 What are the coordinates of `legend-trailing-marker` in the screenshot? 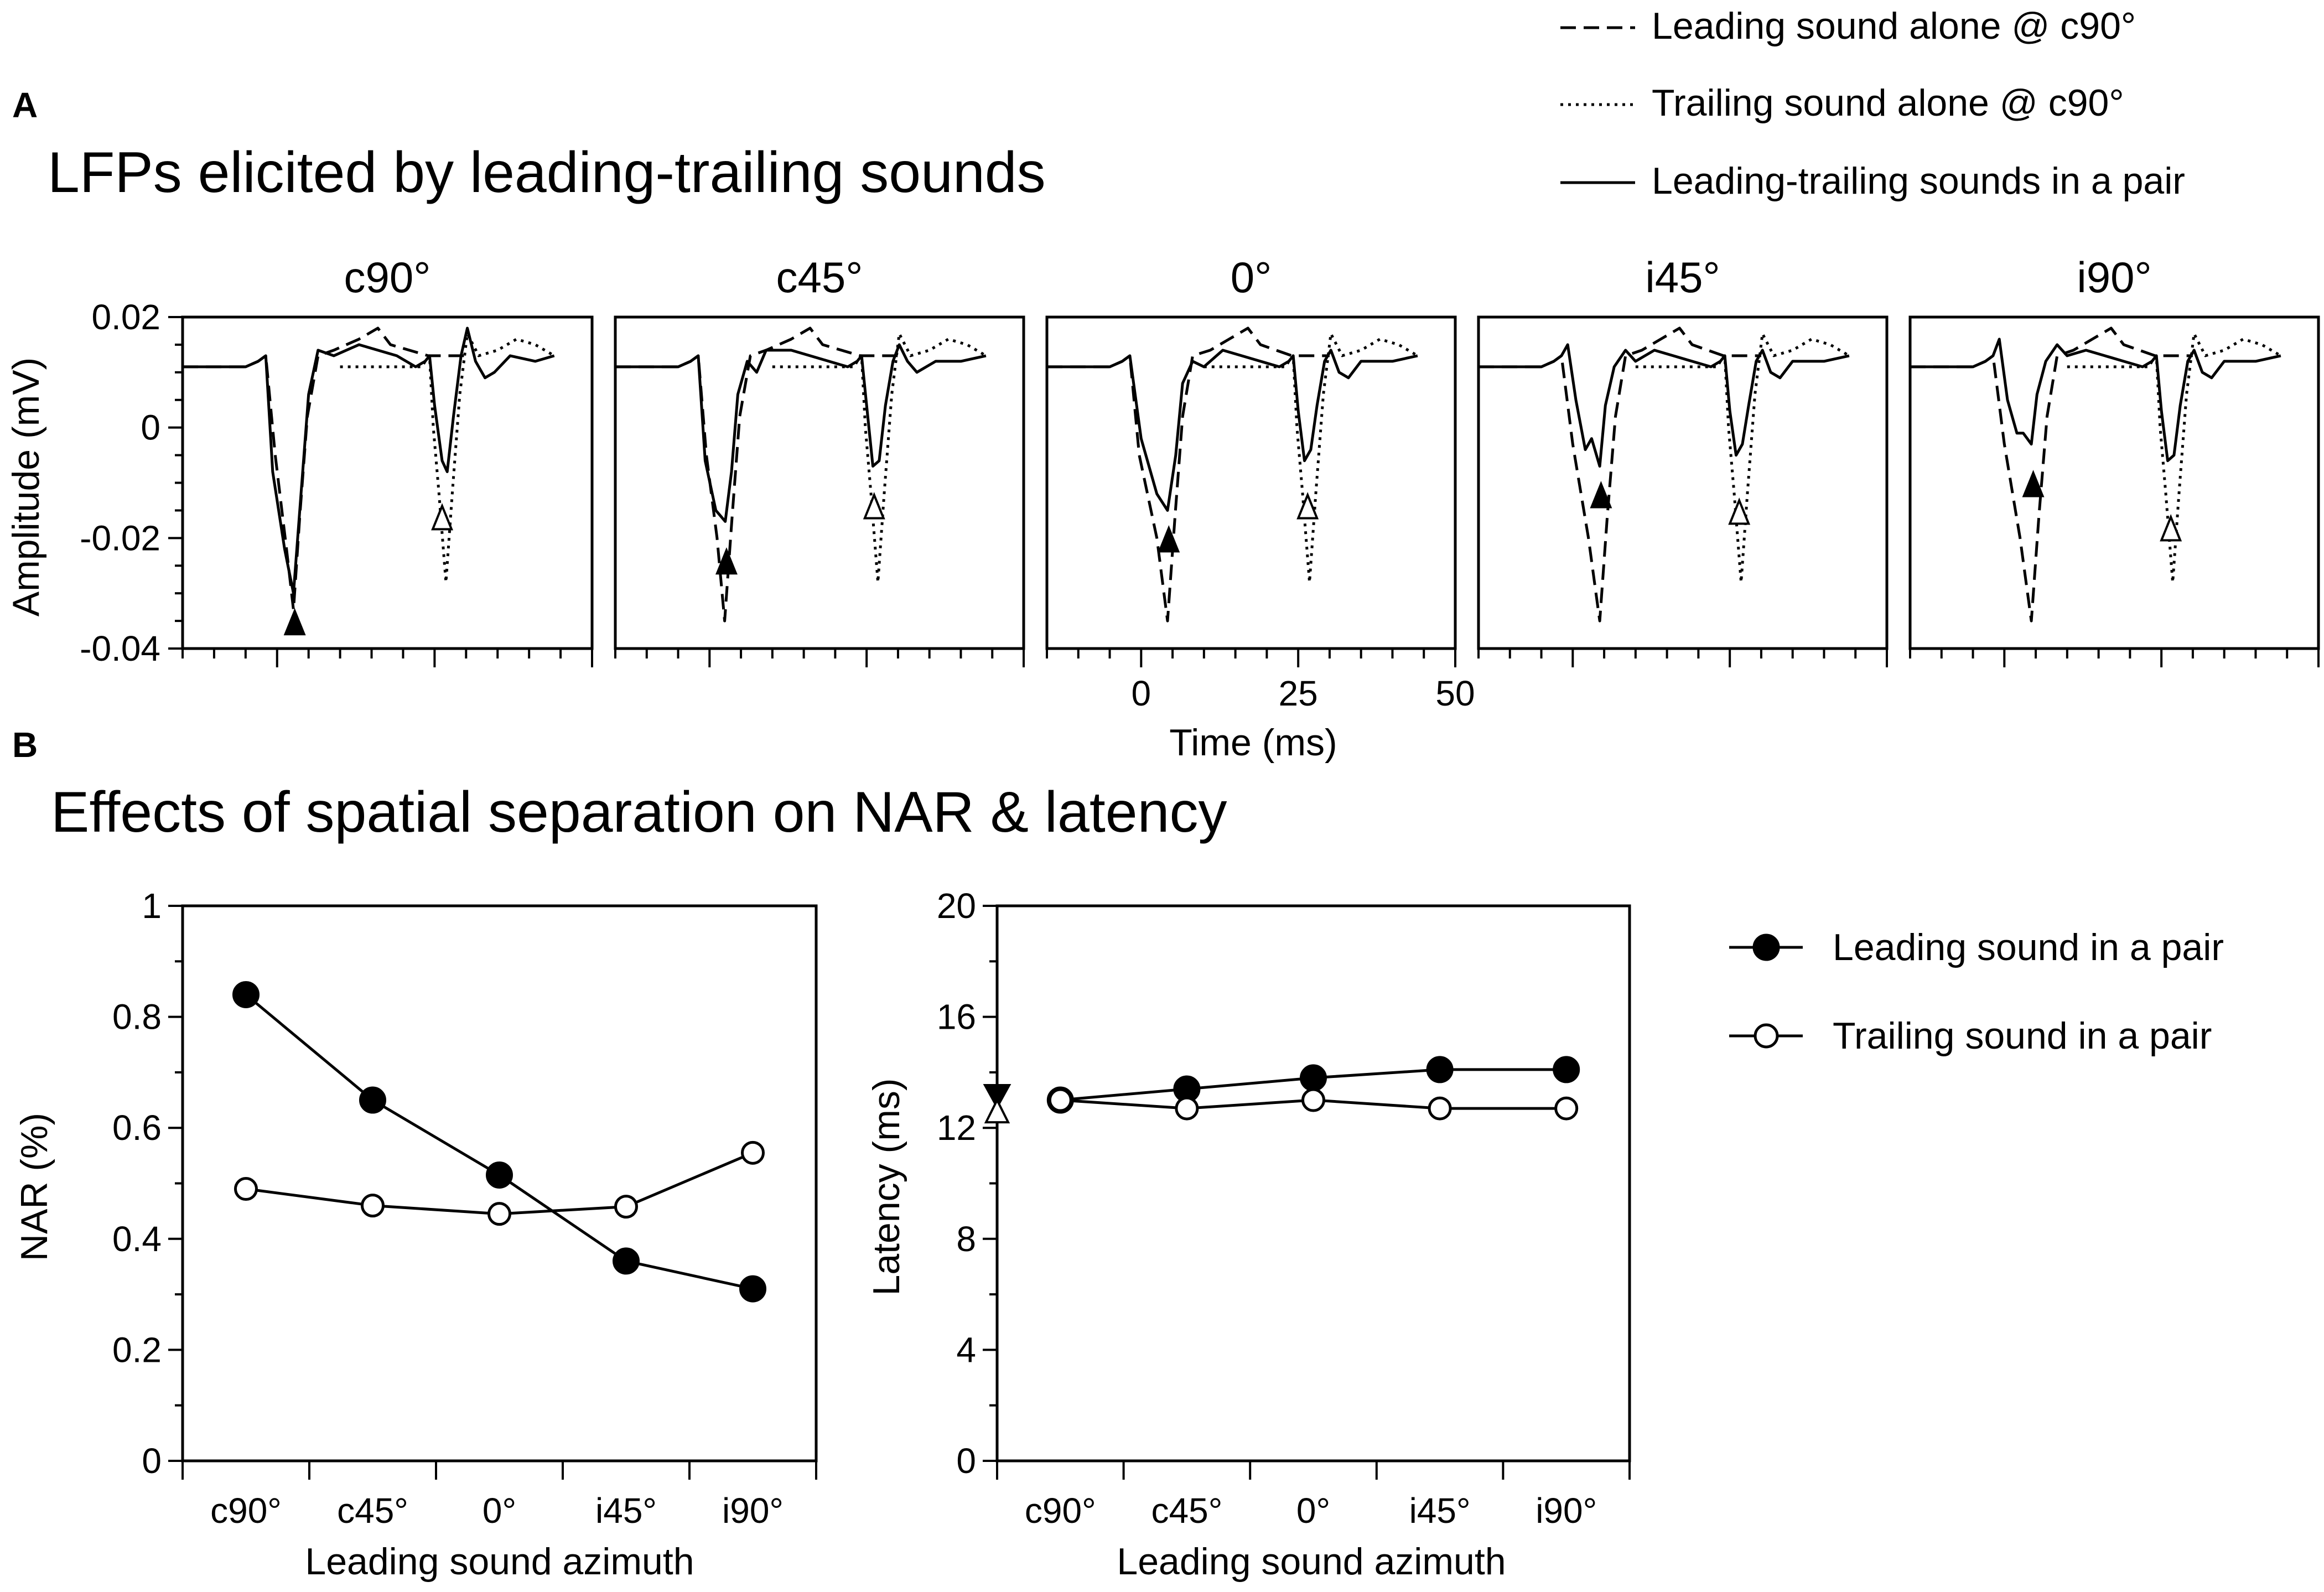 It's located at (1767, 1036).